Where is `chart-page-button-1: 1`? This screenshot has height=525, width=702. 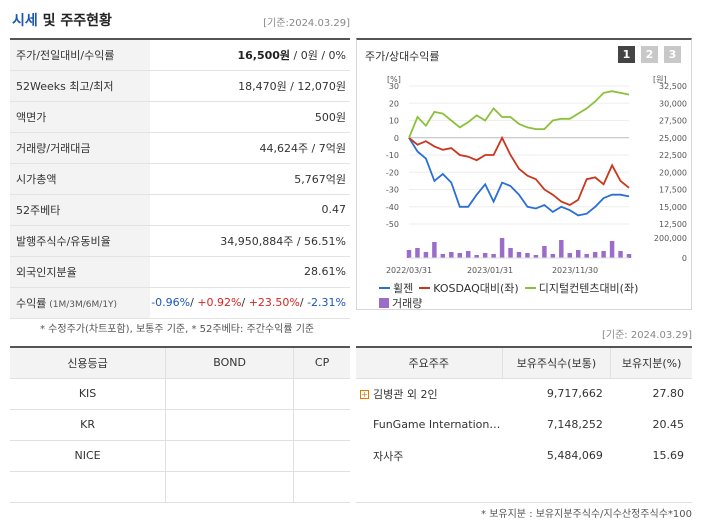 chart-page-button-1: 1 is located at coordinates (626, 54).